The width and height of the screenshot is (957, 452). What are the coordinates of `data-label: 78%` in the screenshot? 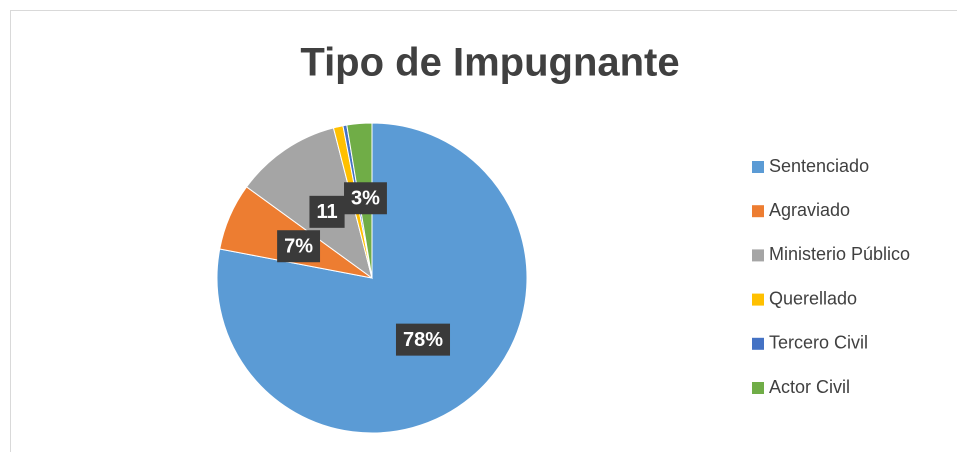 It's located at (423, 339).